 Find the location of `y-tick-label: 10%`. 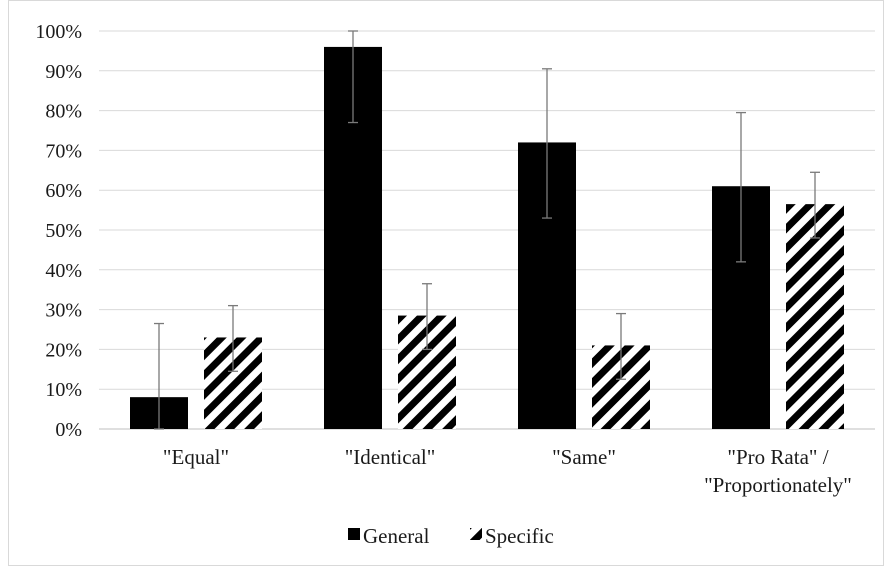

y-tick-label: 10% is located at coordinates (63, 390).